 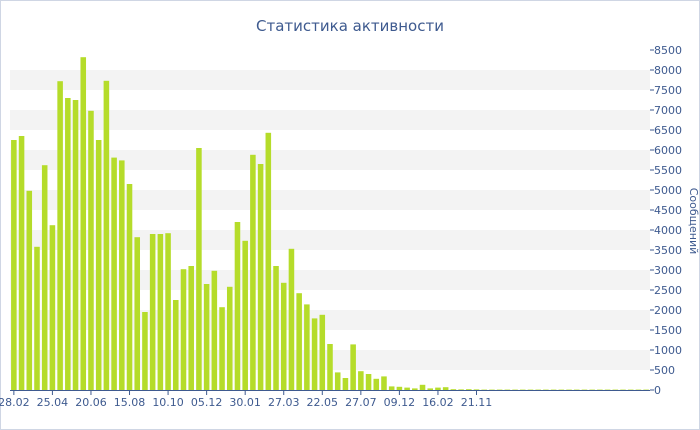 I want to click on y-tick-label: 8500, so click(x=668, y=50).